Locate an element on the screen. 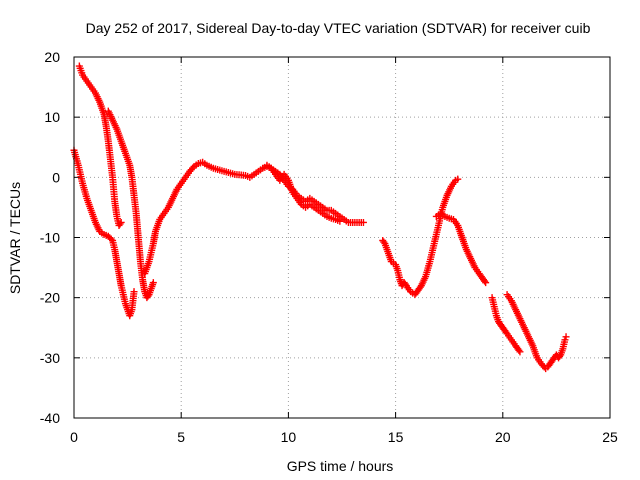  series-arc2 is located at coordinates (100, 145).